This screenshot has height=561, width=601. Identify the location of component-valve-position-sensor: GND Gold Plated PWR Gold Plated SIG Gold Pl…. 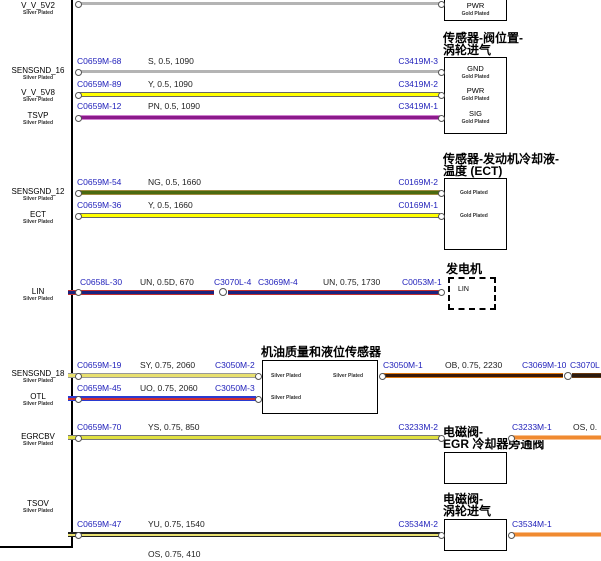
(475, 95).